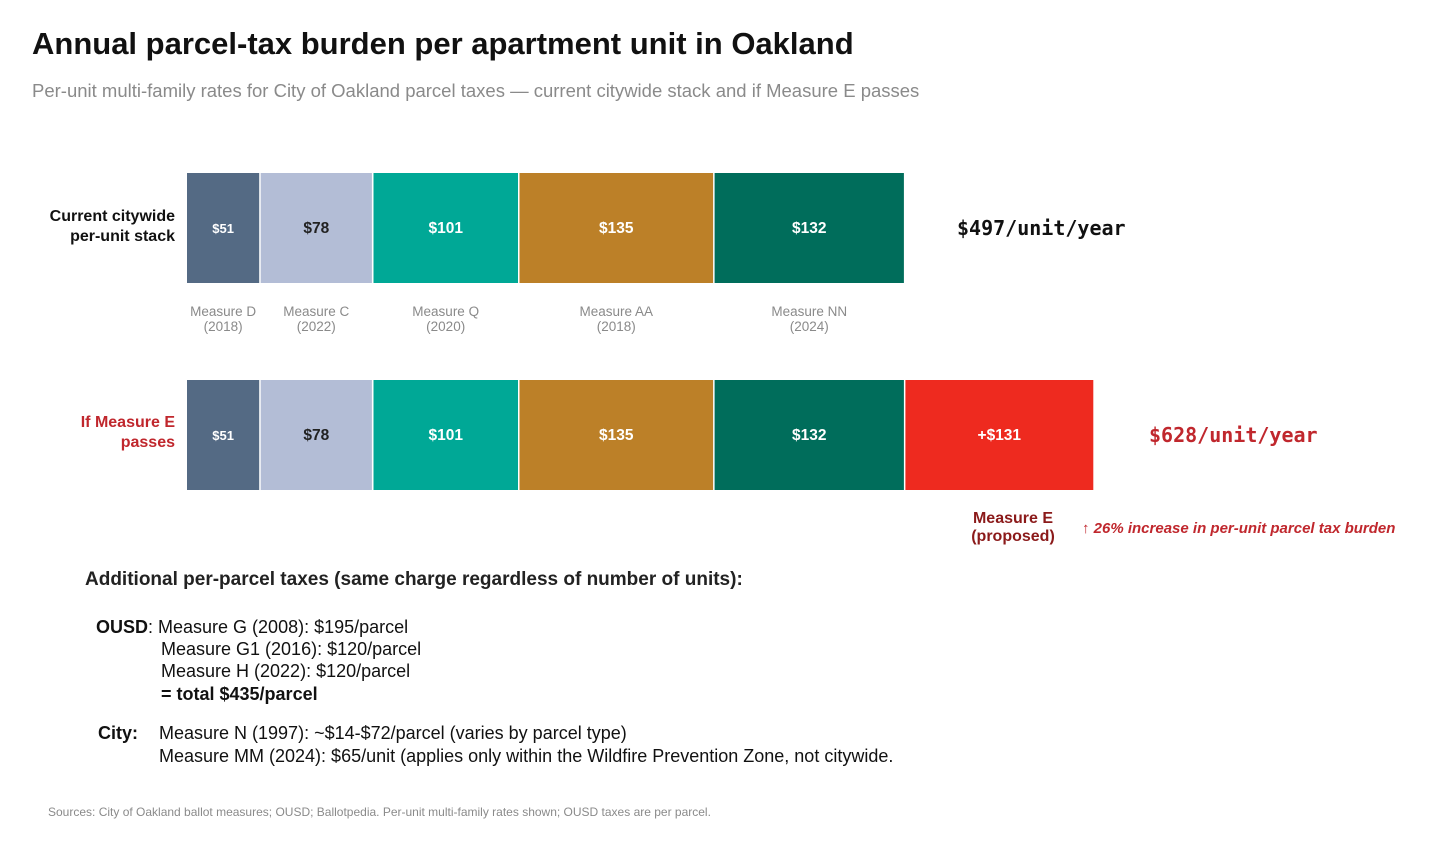 This screenshot has width=1456, height=842. I want to click on ousd-measure-h: Measure H (2022): $120/parcel, so click(286, 671).